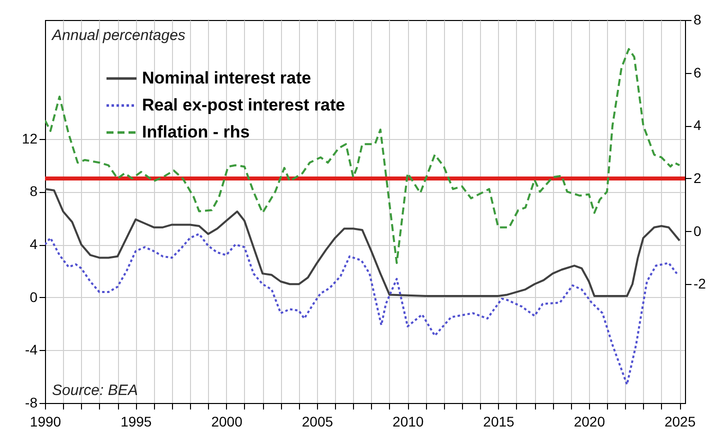  Describe the element at coordinates (244, 105) in the screenshot. I see `legend-label: Real ex-post interest rate` at that location.